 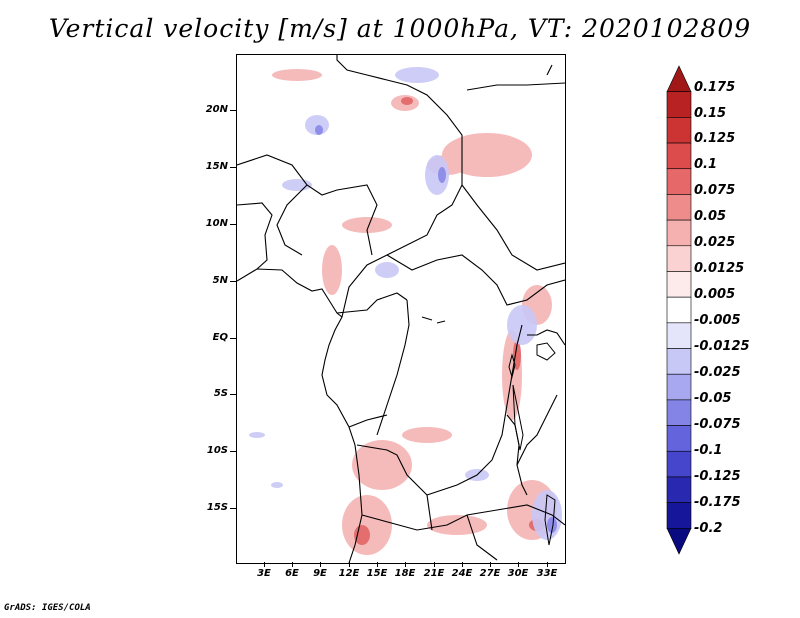 What do you see at coordinates (715, 87) in the screenshot?
I see `colorbar-label: 0.175` at bounding box center [715, 87].